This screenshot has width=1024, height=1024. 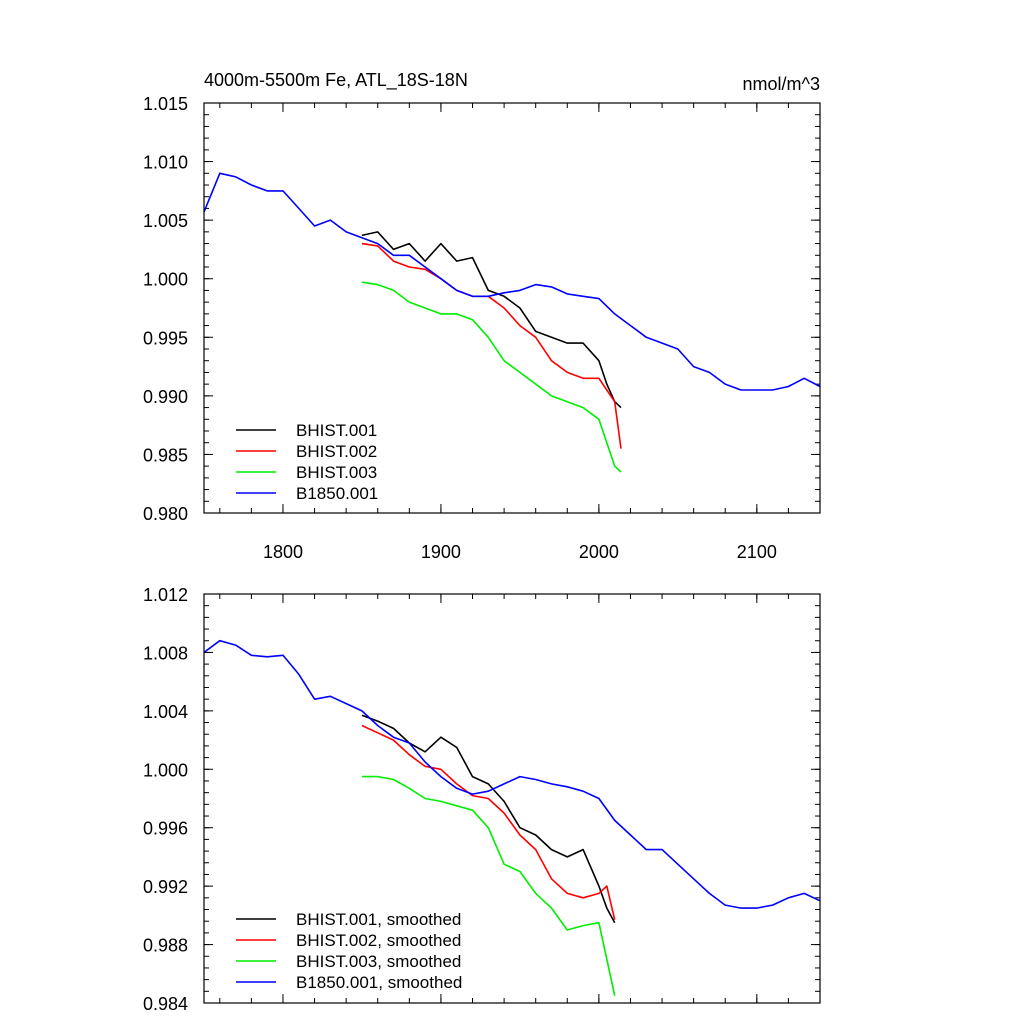 What do you see at coordinates (283, 552) in the screenshot?
I see `x-tick-label: 1800` at bounding box center [283, 552].